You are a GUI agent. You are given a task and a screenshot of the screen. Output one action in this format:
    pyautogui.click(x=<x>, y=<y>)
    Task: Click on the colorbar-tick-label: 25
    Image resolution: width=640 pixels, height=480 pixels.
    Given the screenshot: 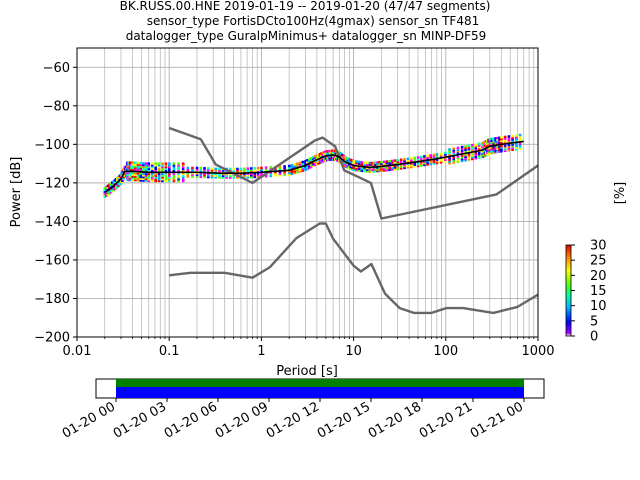 What is the action you would take?
    pyautogui.click(x=598, y=261)
    